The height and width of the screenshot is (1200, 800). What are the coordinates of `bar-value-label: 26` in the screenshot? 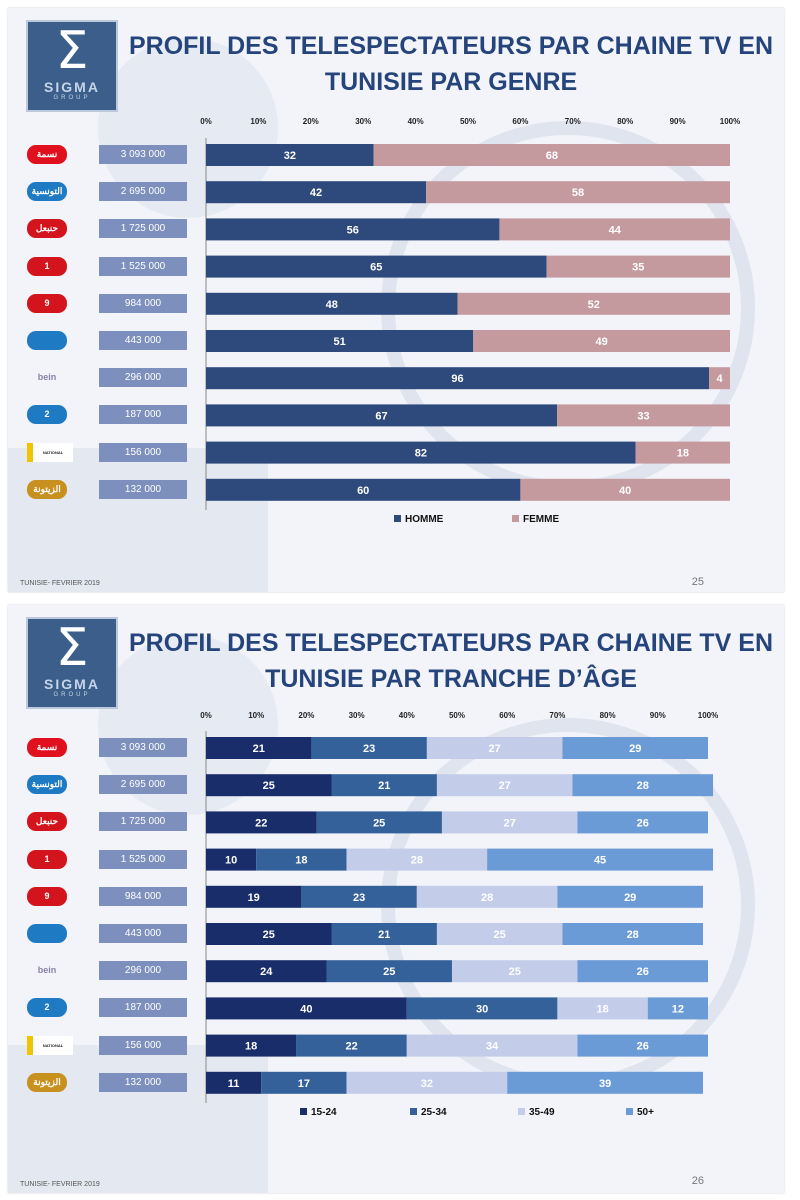 It's located at (643, 1047).